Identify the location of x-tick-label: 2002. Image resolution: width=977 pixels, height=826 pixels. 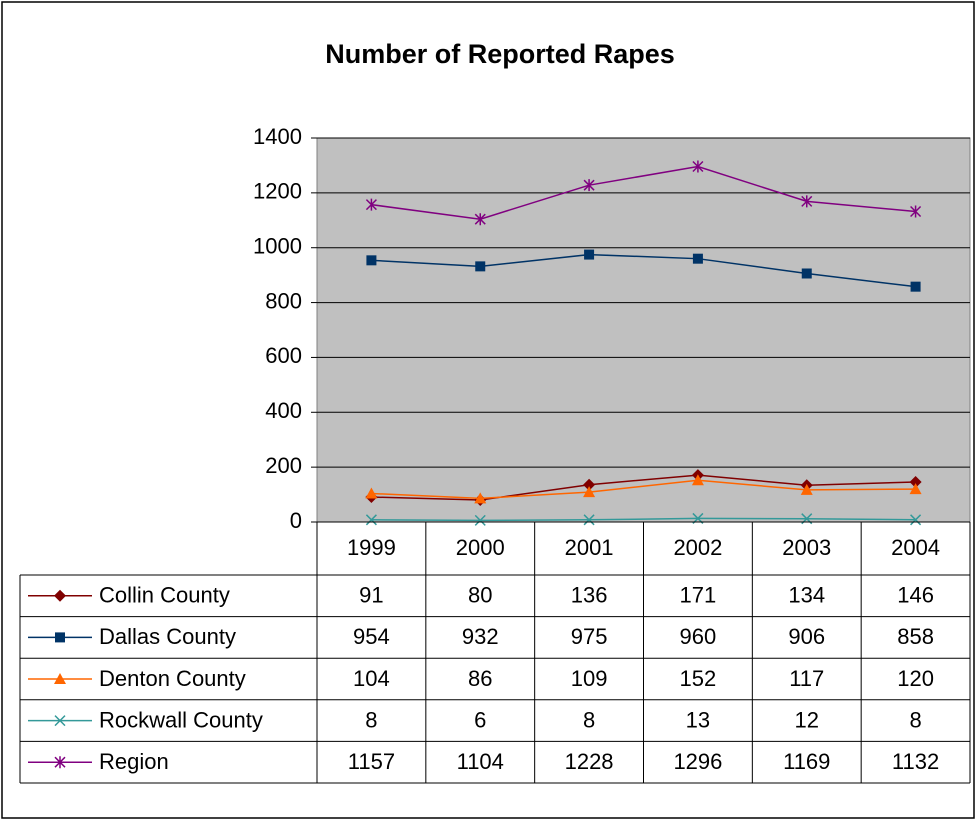
(697, 547).